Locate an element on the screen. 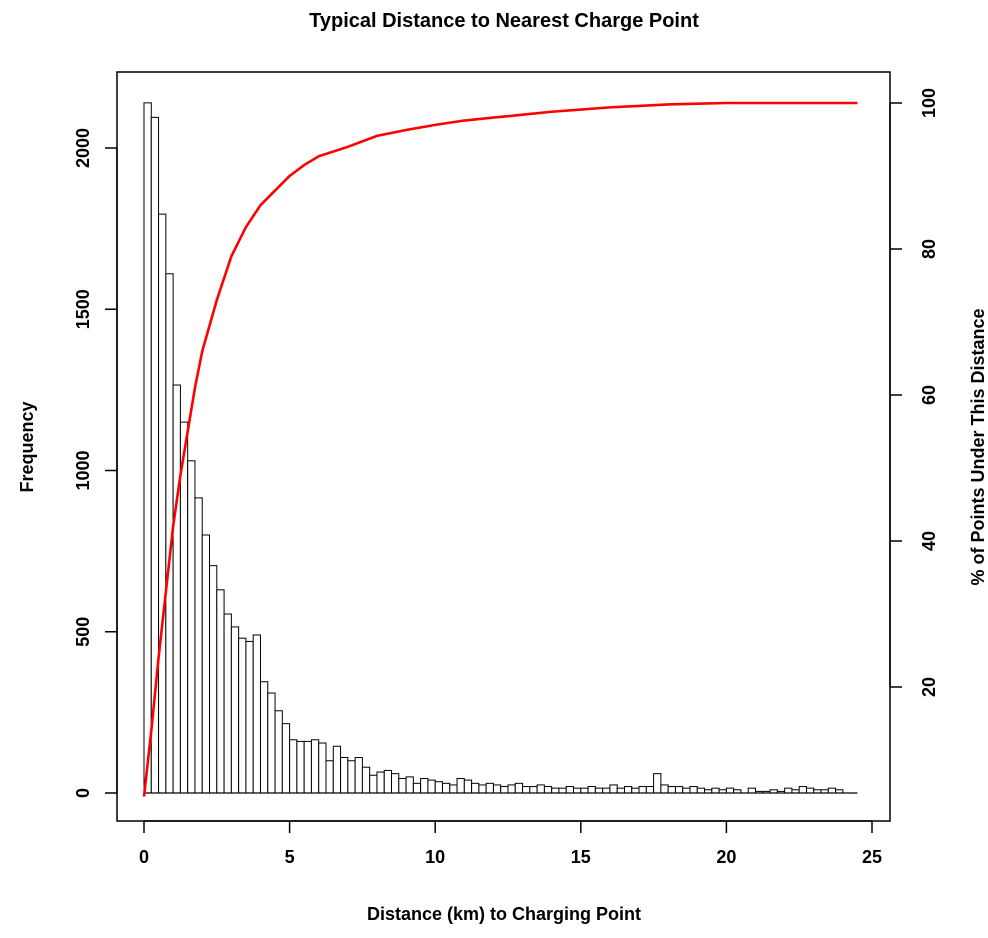  y-axis-right-label: % of Points Under This Distance is located at coordinates (978, 446).